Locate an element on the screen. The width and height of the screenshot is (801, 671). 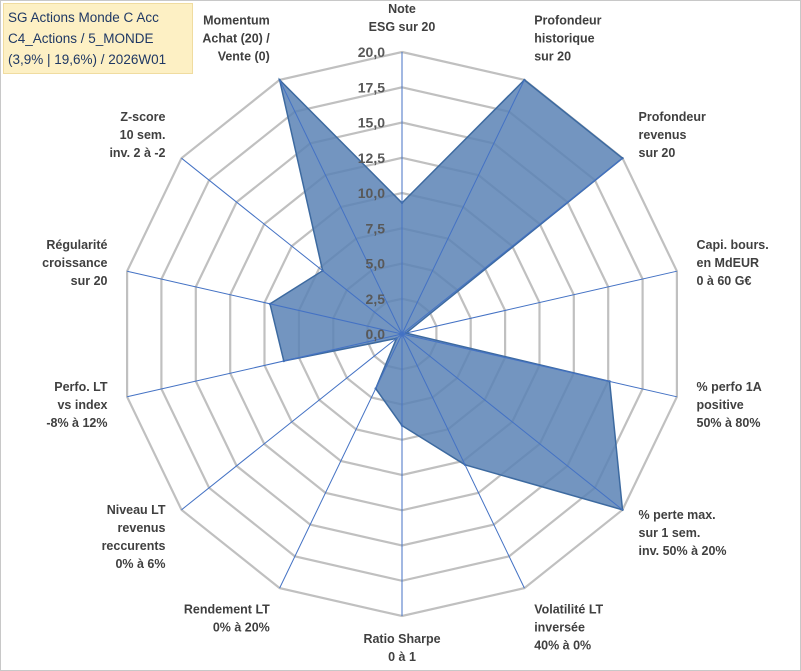
axis-label-6: Volatilité LT inversée 40% à 0% is located at coordinates (568, 627).